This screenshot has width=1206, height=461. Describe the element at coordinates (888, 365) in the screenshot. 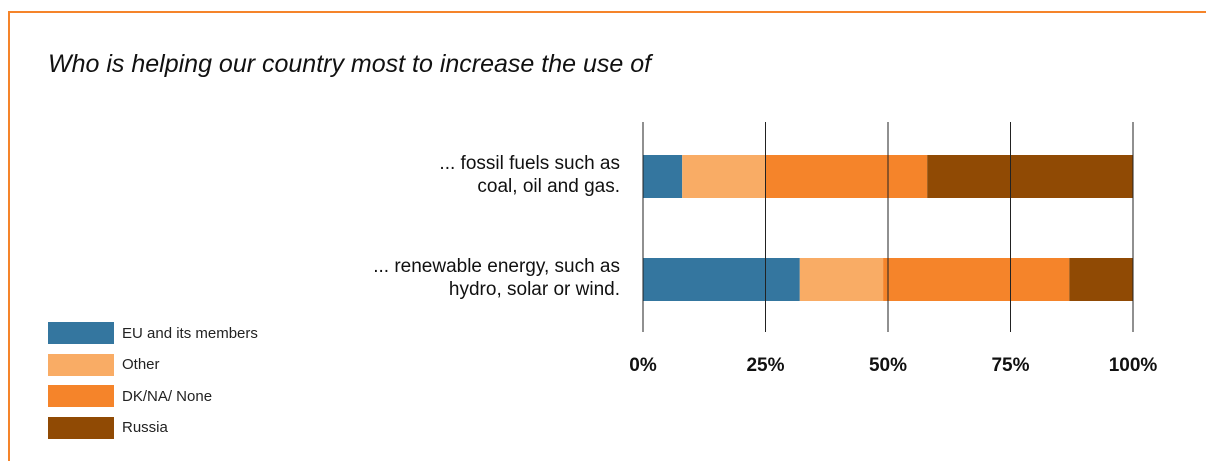

I see `x-tick-label: 50%` at that location.